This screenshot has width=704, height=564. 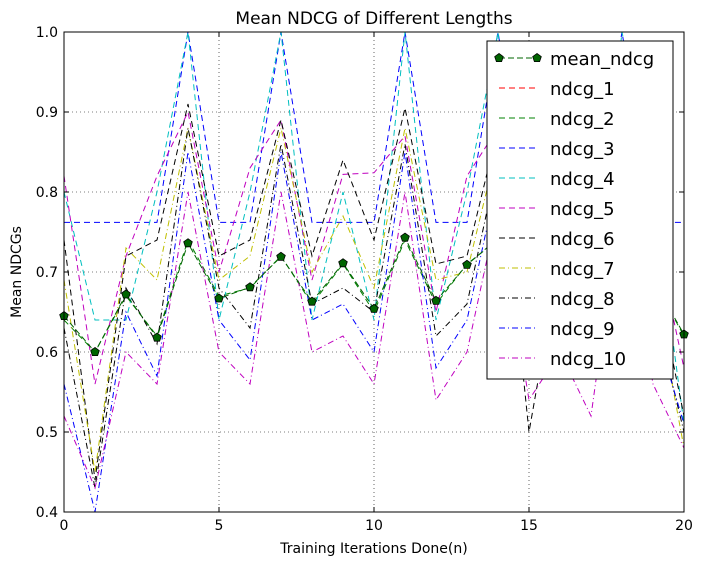 I want to click on y-tick-label: 0.9, so click(x=47, y=113).